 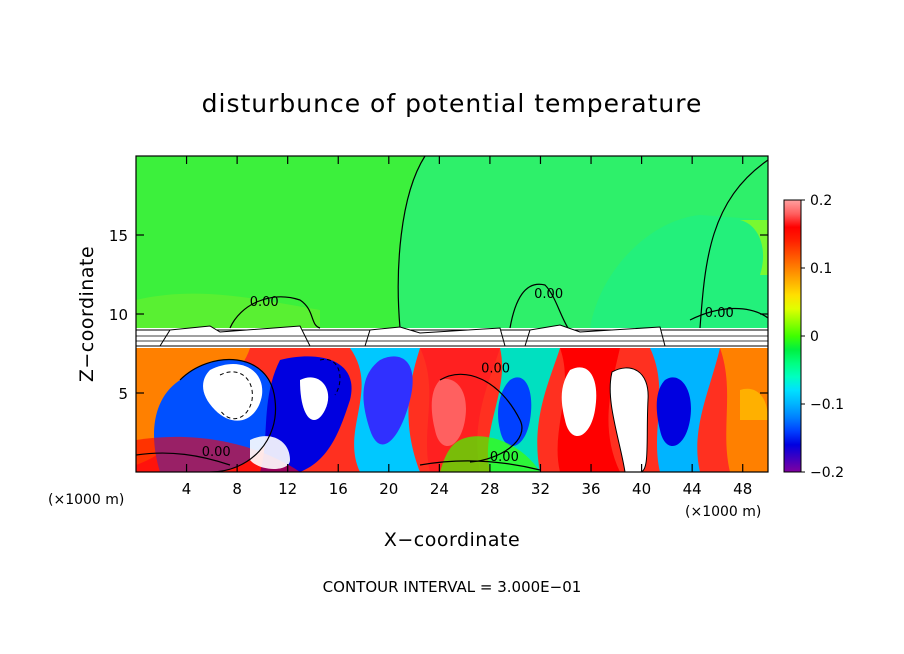 I want to click on x-tick-label: 48, so click(x=742, y=489).